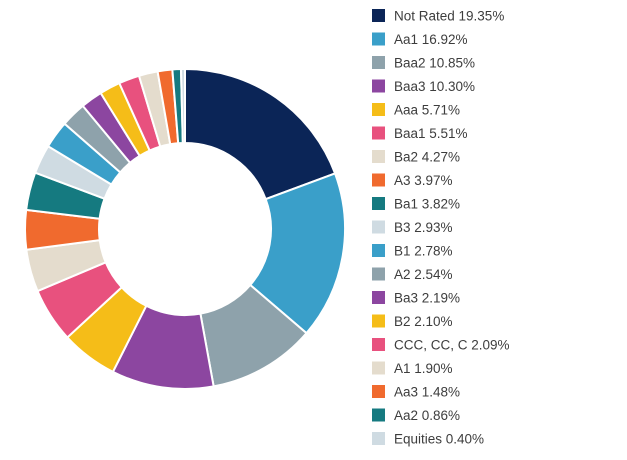  What do you see at coordinates (431, 133) in the screenshot?
I see `legend-label-baa1: Baa1 5.51%` at bounding box center [431, 133].